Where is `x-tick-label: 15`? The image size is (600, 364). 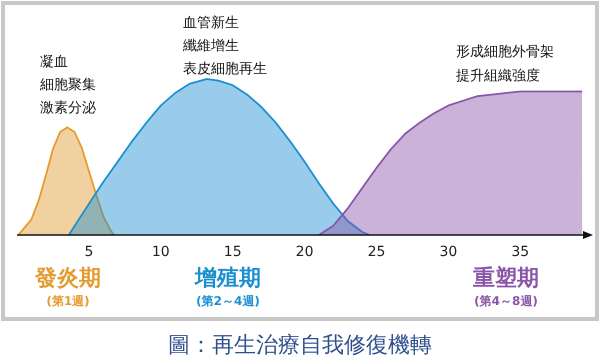 x-tick-label: 15 is located at coordinates (233, 252).